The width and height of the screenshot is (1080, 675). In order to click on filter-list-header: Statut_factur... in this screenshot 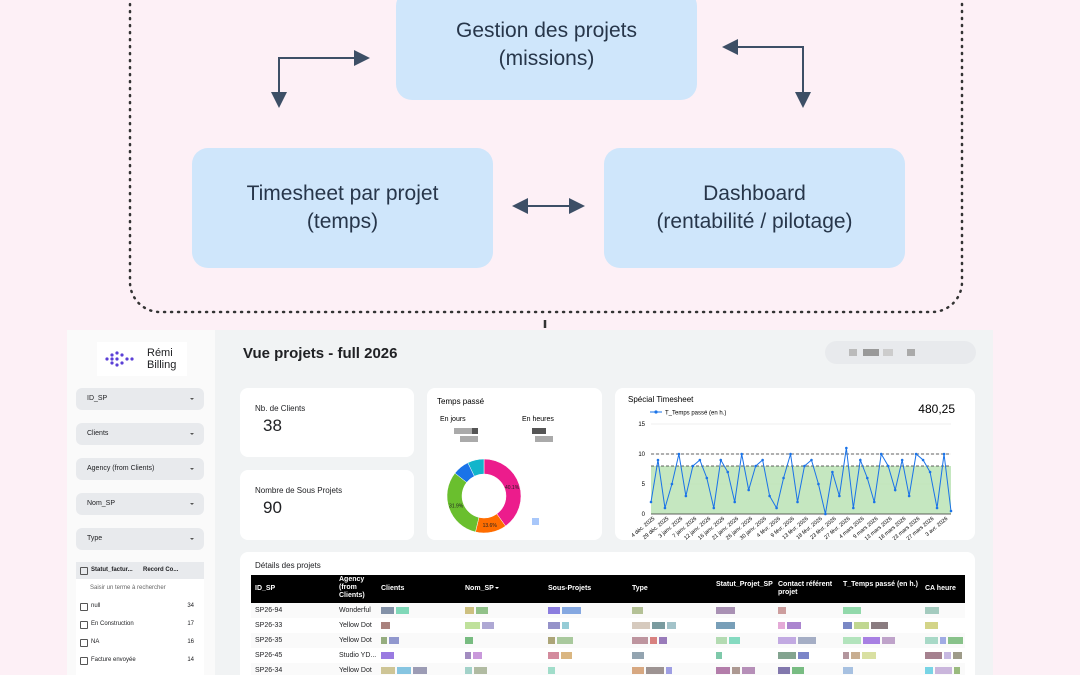, I will do `click(112, 570)`.